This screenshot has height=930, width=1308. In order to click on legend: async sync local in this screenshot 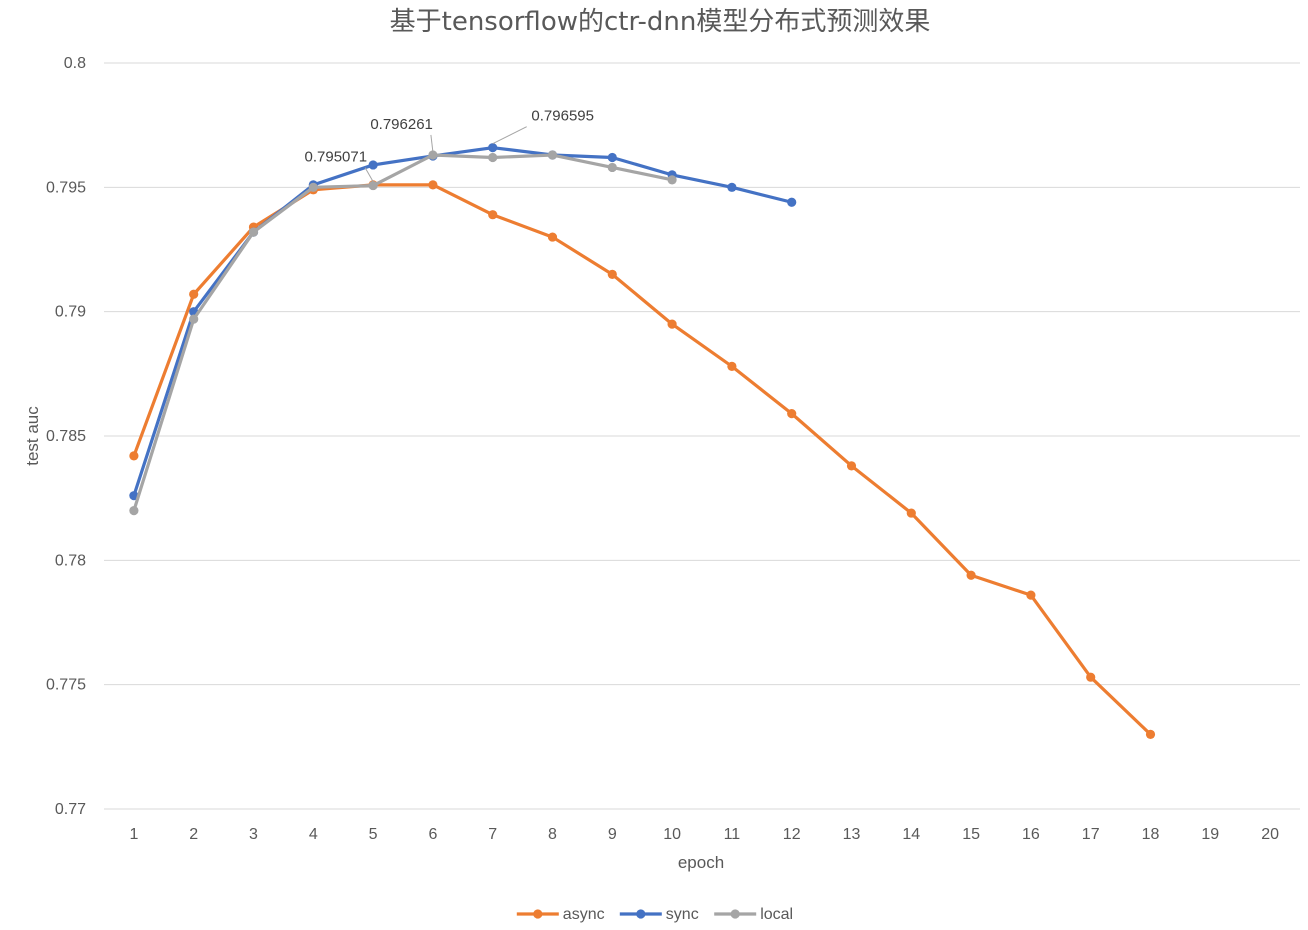, I will do `click(654, 914)`.